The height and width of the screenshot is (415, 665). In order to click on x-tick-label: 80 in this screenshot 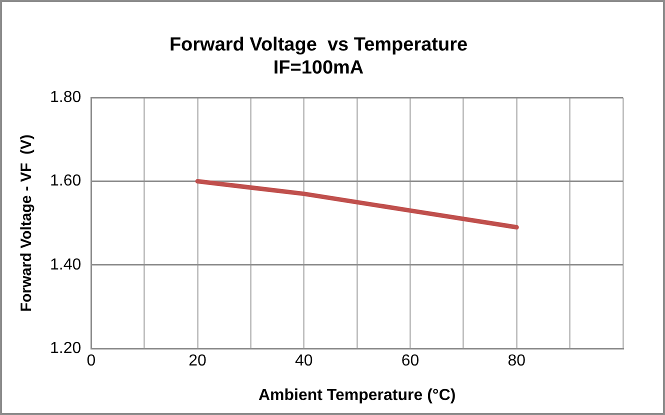, I will do `click(517, 361)`.